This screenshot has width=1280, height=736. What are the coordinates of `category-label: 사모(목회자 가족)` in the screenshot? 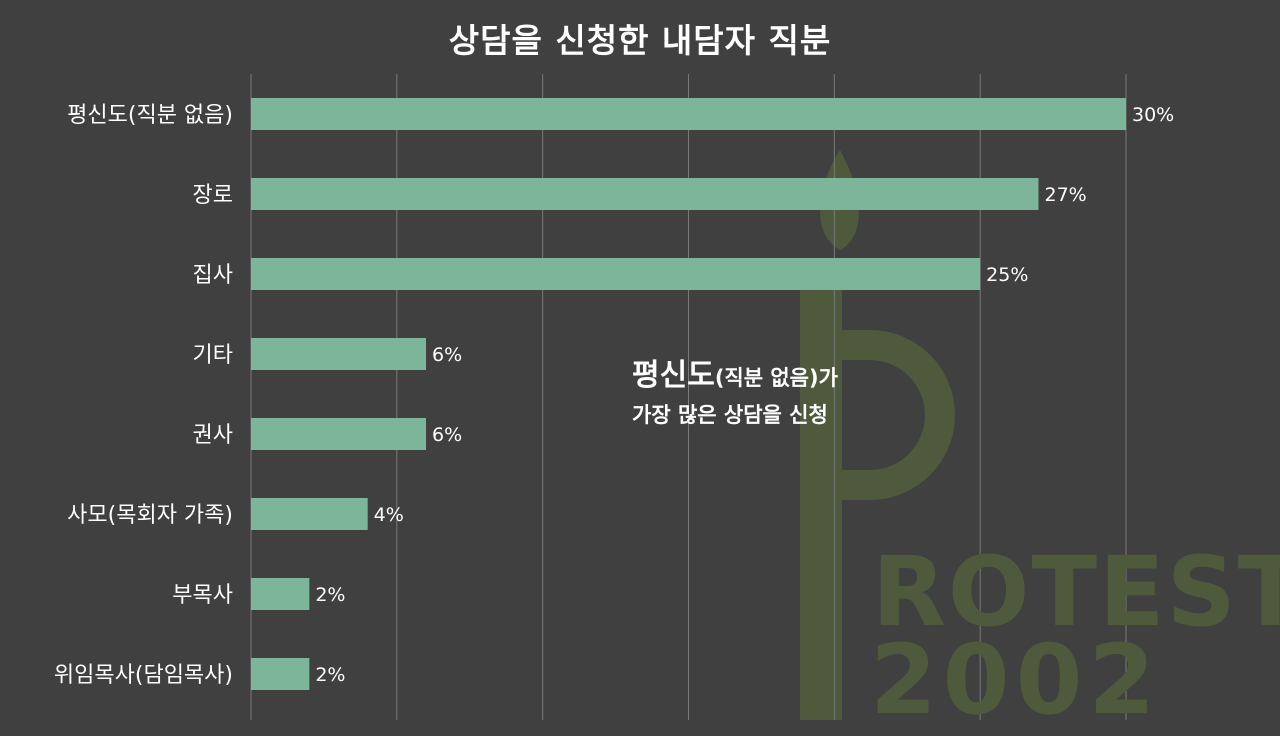 It's located at (150, 515).